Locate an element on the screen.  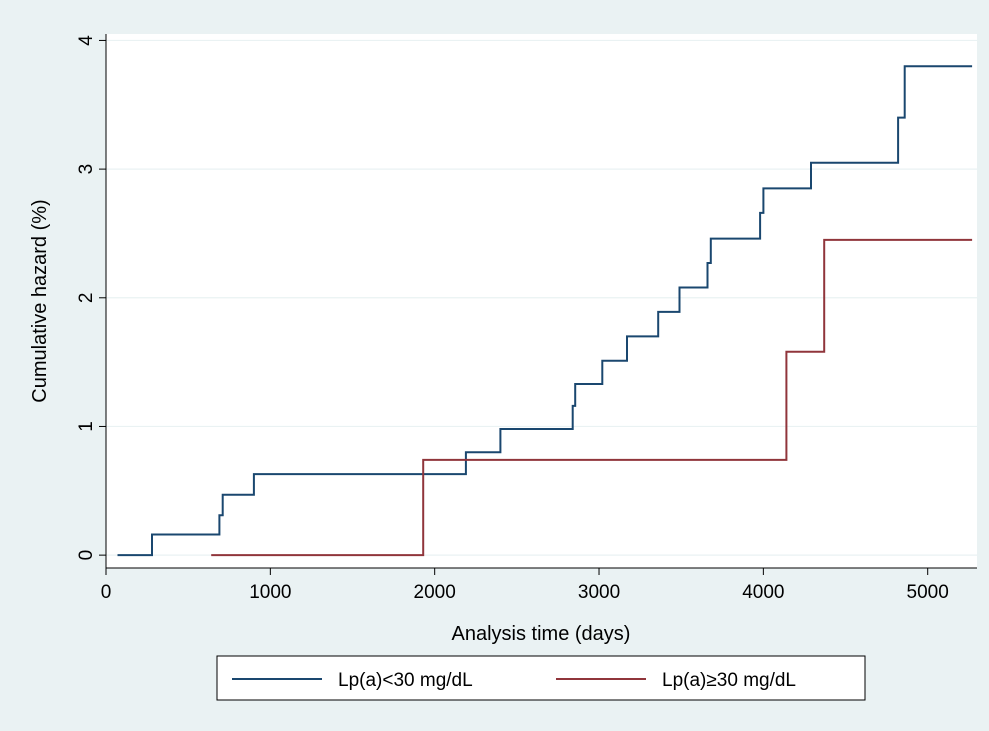
x-tick-label-2: 2000 is located at coordinates (435, 592).